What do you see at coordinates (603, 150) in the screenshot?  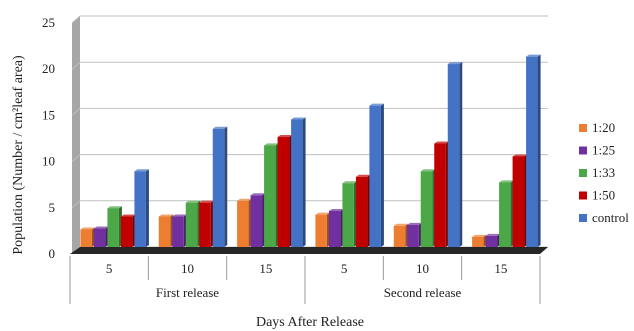 I see `legend-label: 1:25` at bounding box center [603, 150].